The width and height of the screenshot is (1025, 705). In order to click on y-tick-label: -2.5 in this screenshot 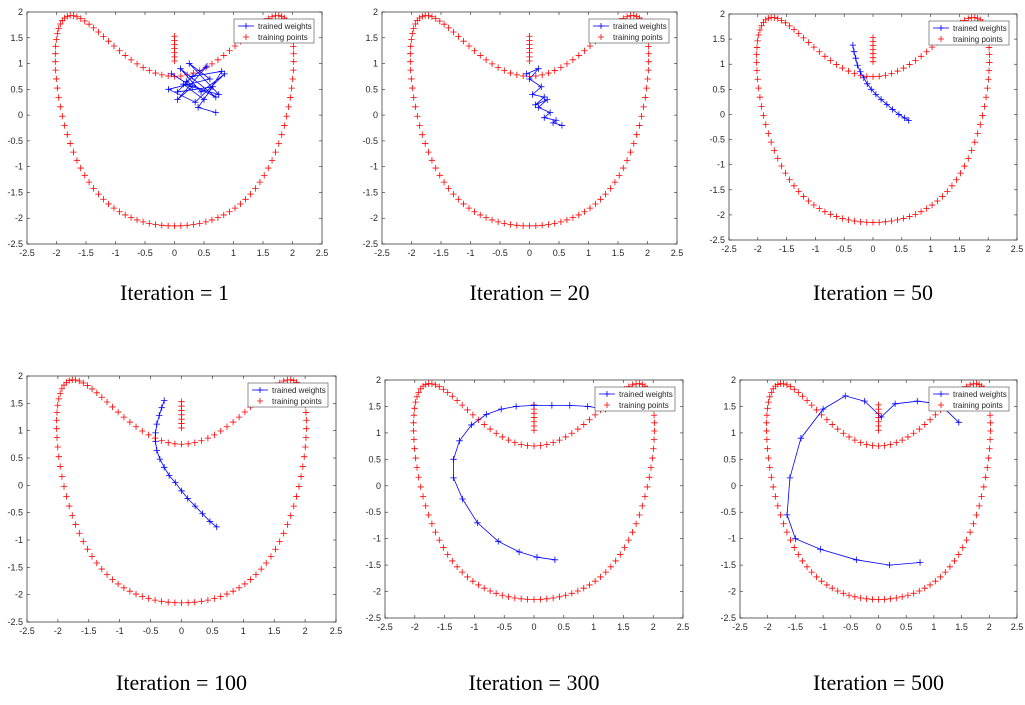, I will do `click(728, 618)`.